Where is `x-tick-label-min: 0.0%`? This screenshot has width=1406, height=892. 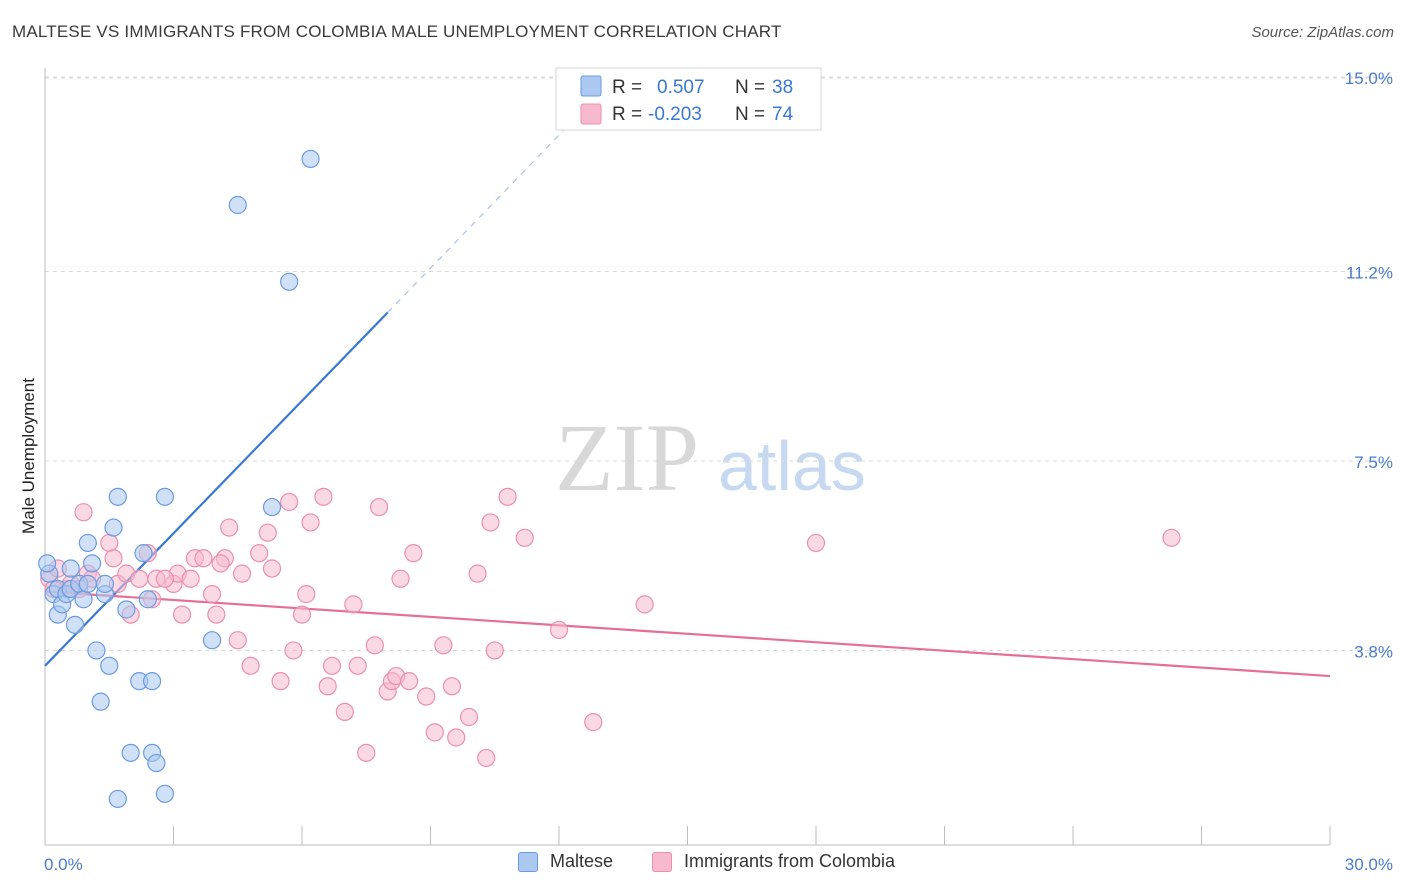
x-tick-label-min: 0.0% is located at coordinates (63, 864).